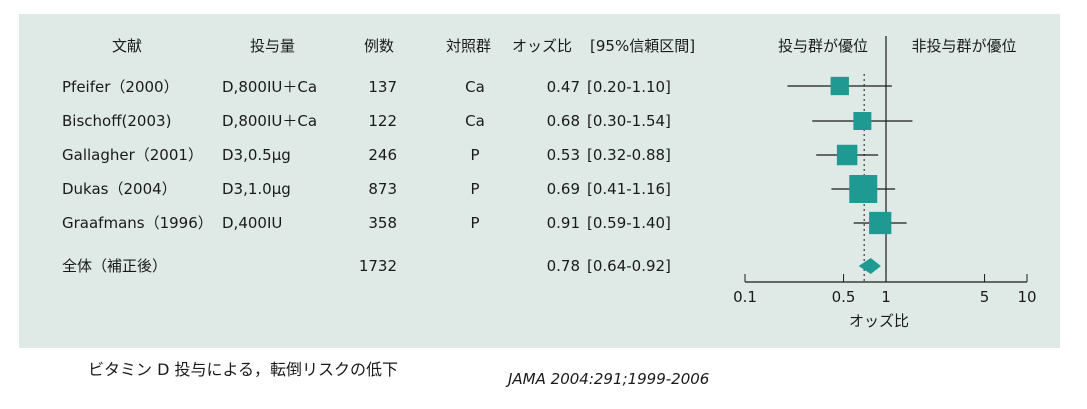  I want to click on dose: D3,1.0μg, so click(256, 189).